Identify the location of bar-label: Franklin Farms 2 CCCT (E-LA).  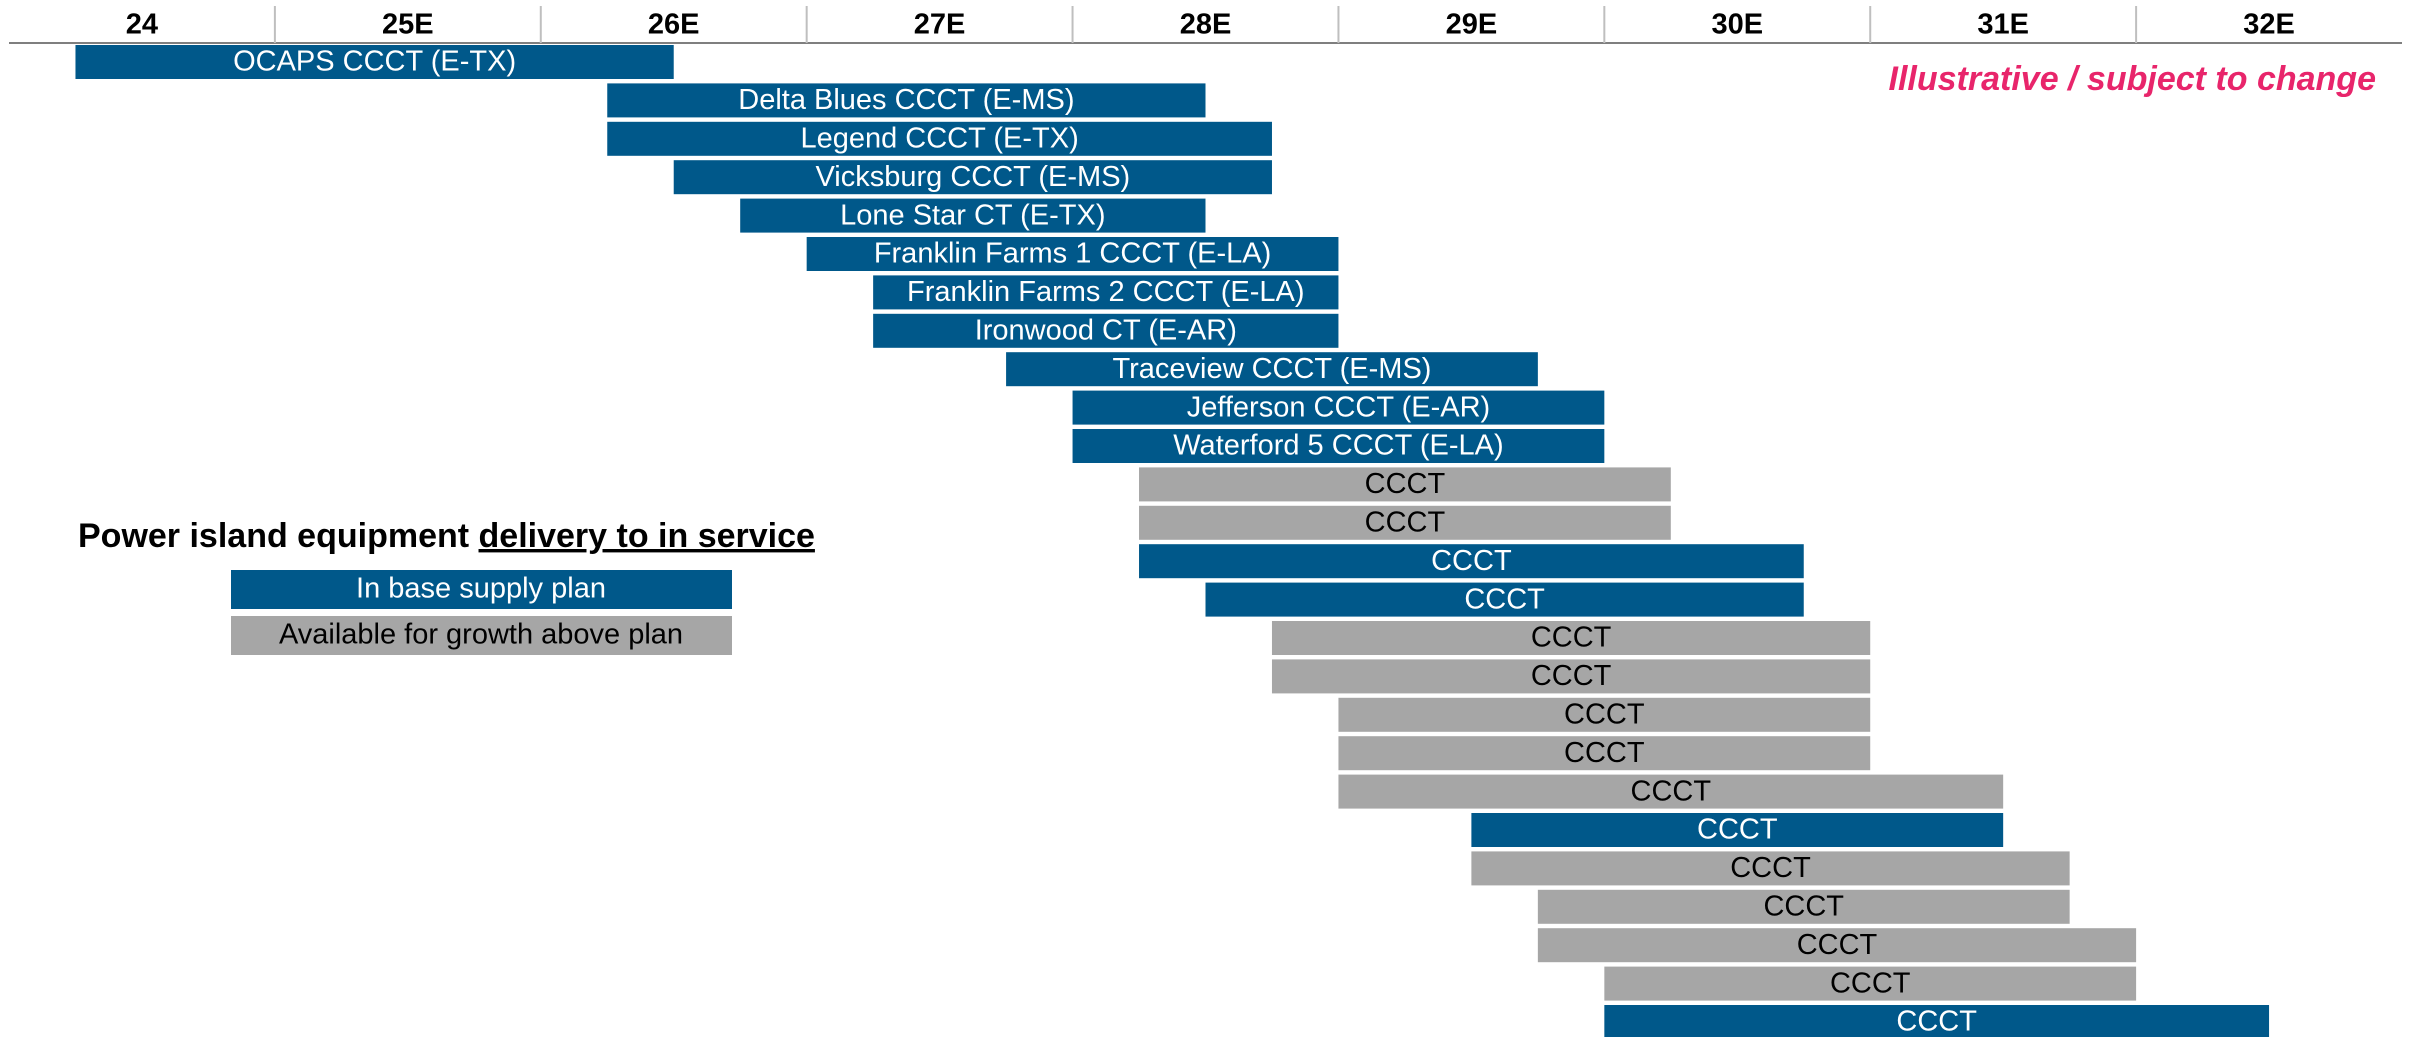
(1105, 292).